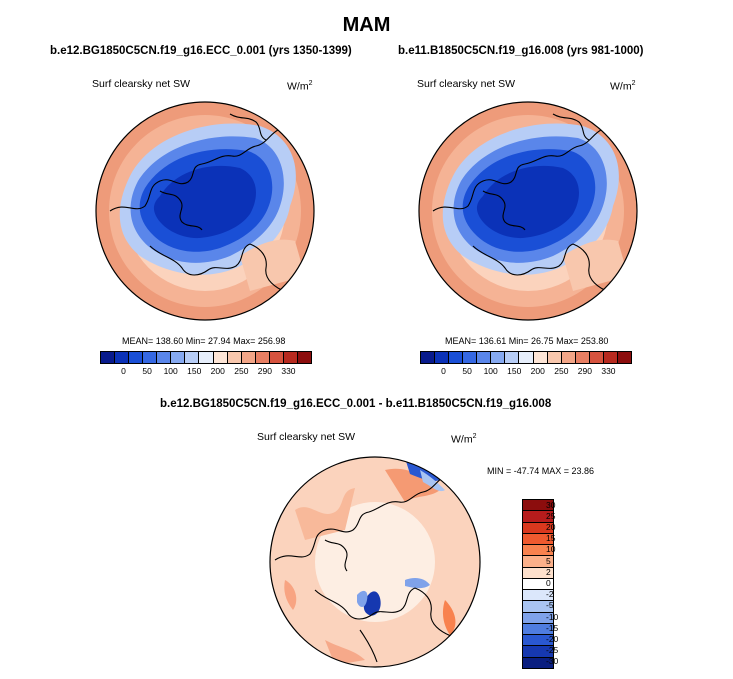  What do you see at coordinates (528, 211) in the screenshot?
I see `panel-2-polar-map` at bounding box center [528, 211].